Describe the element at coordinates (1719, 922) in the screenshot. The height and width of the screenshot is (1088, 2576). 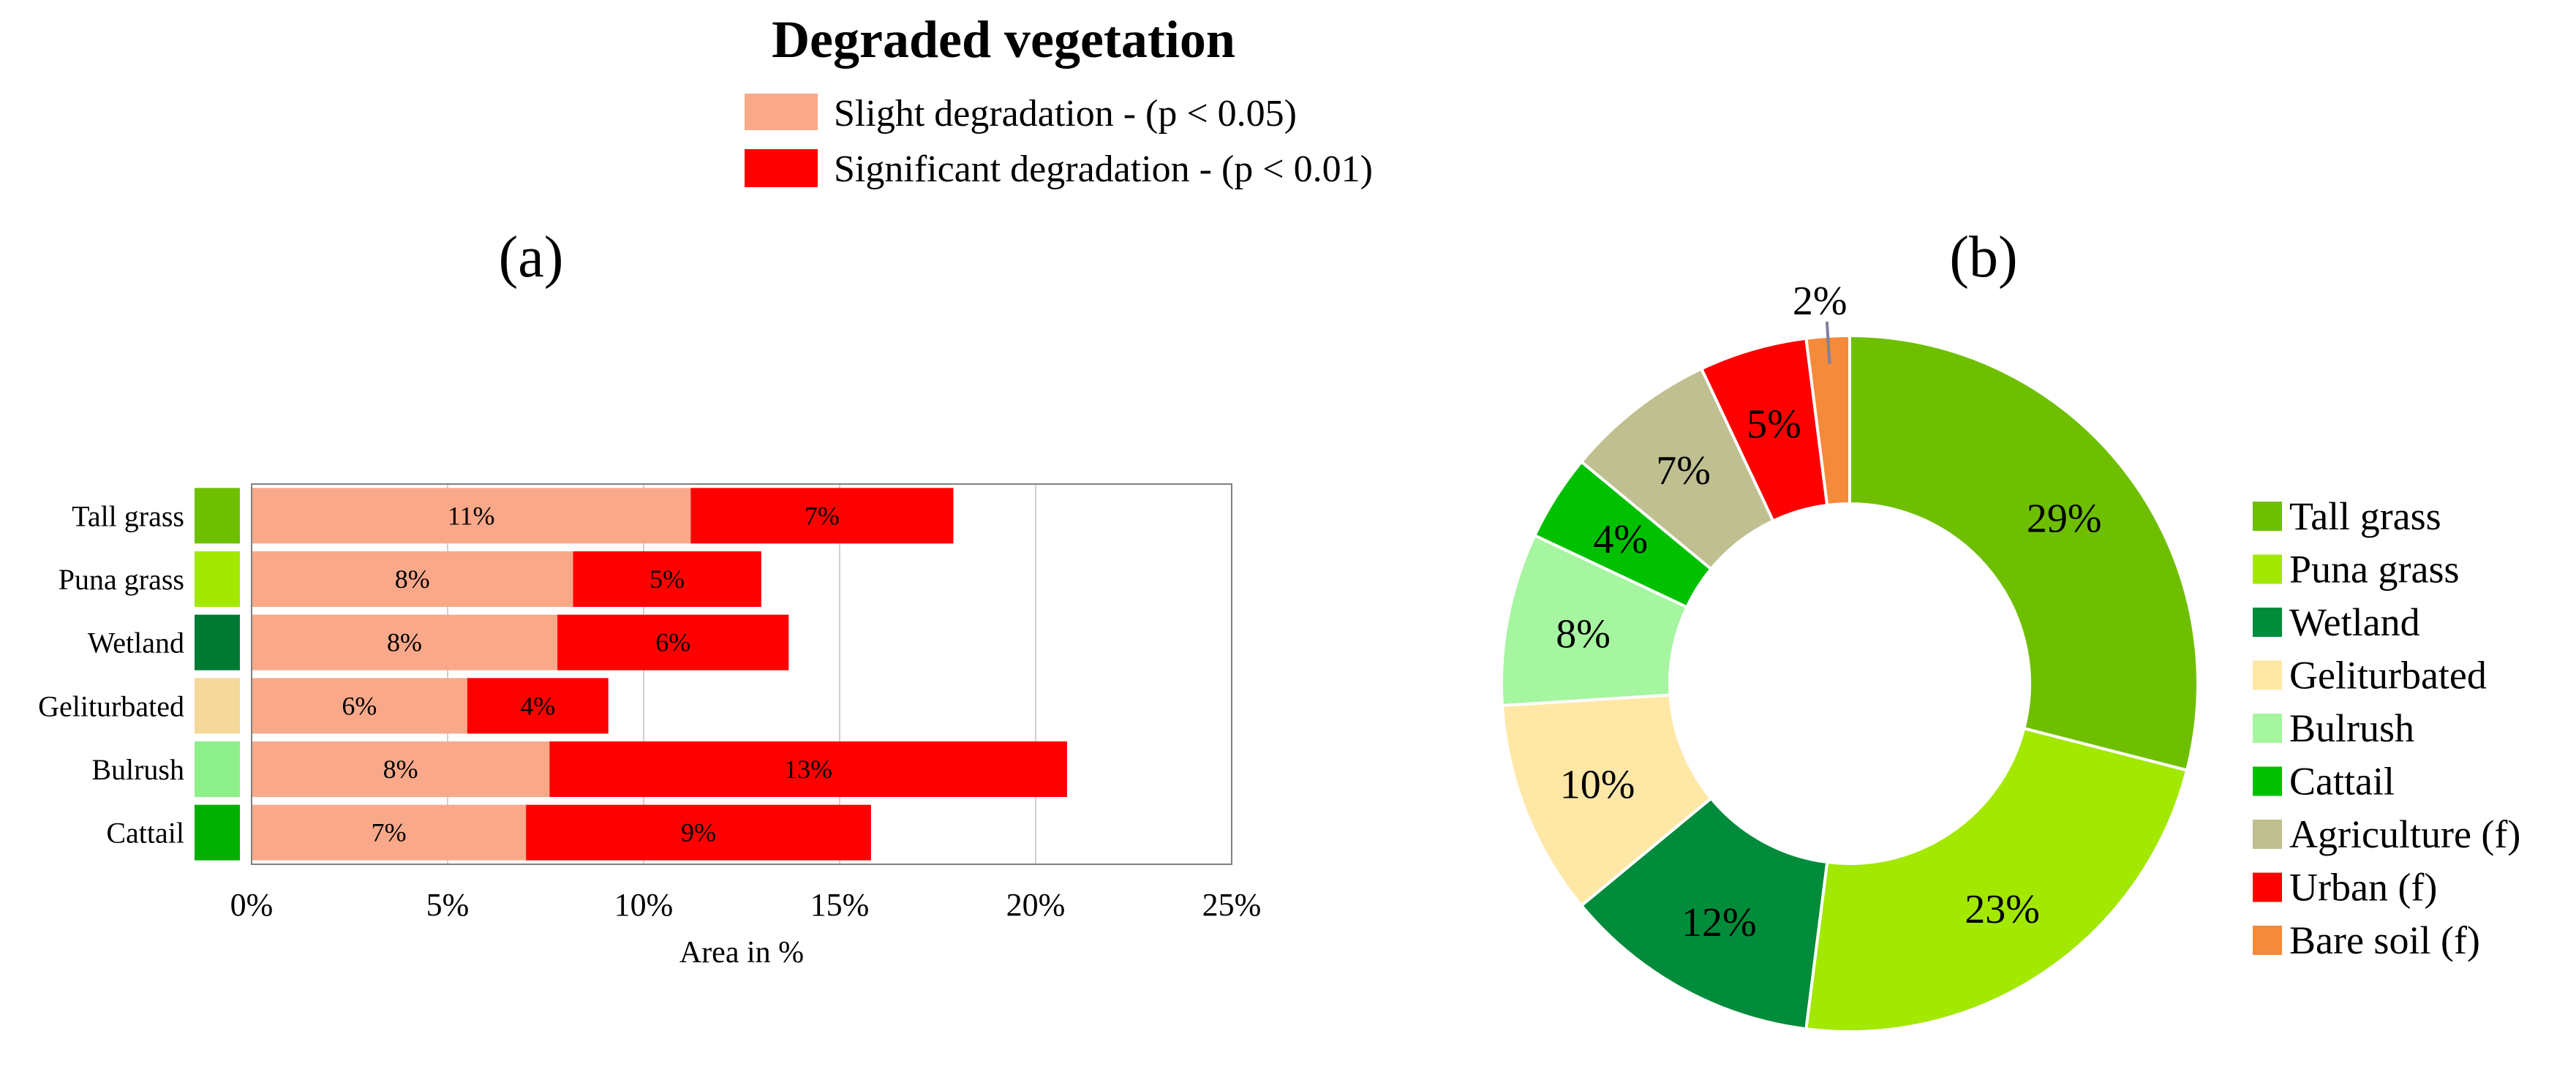
I see `slice-label-wetland: 12%` at that location.